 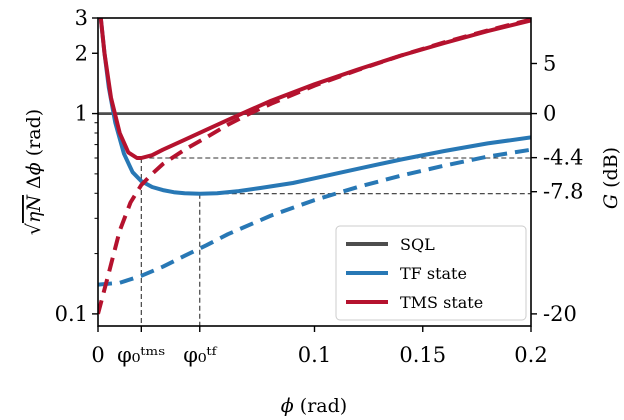 I want to click on y-right-tick-label-1: 0, so click(x=549, y=114).